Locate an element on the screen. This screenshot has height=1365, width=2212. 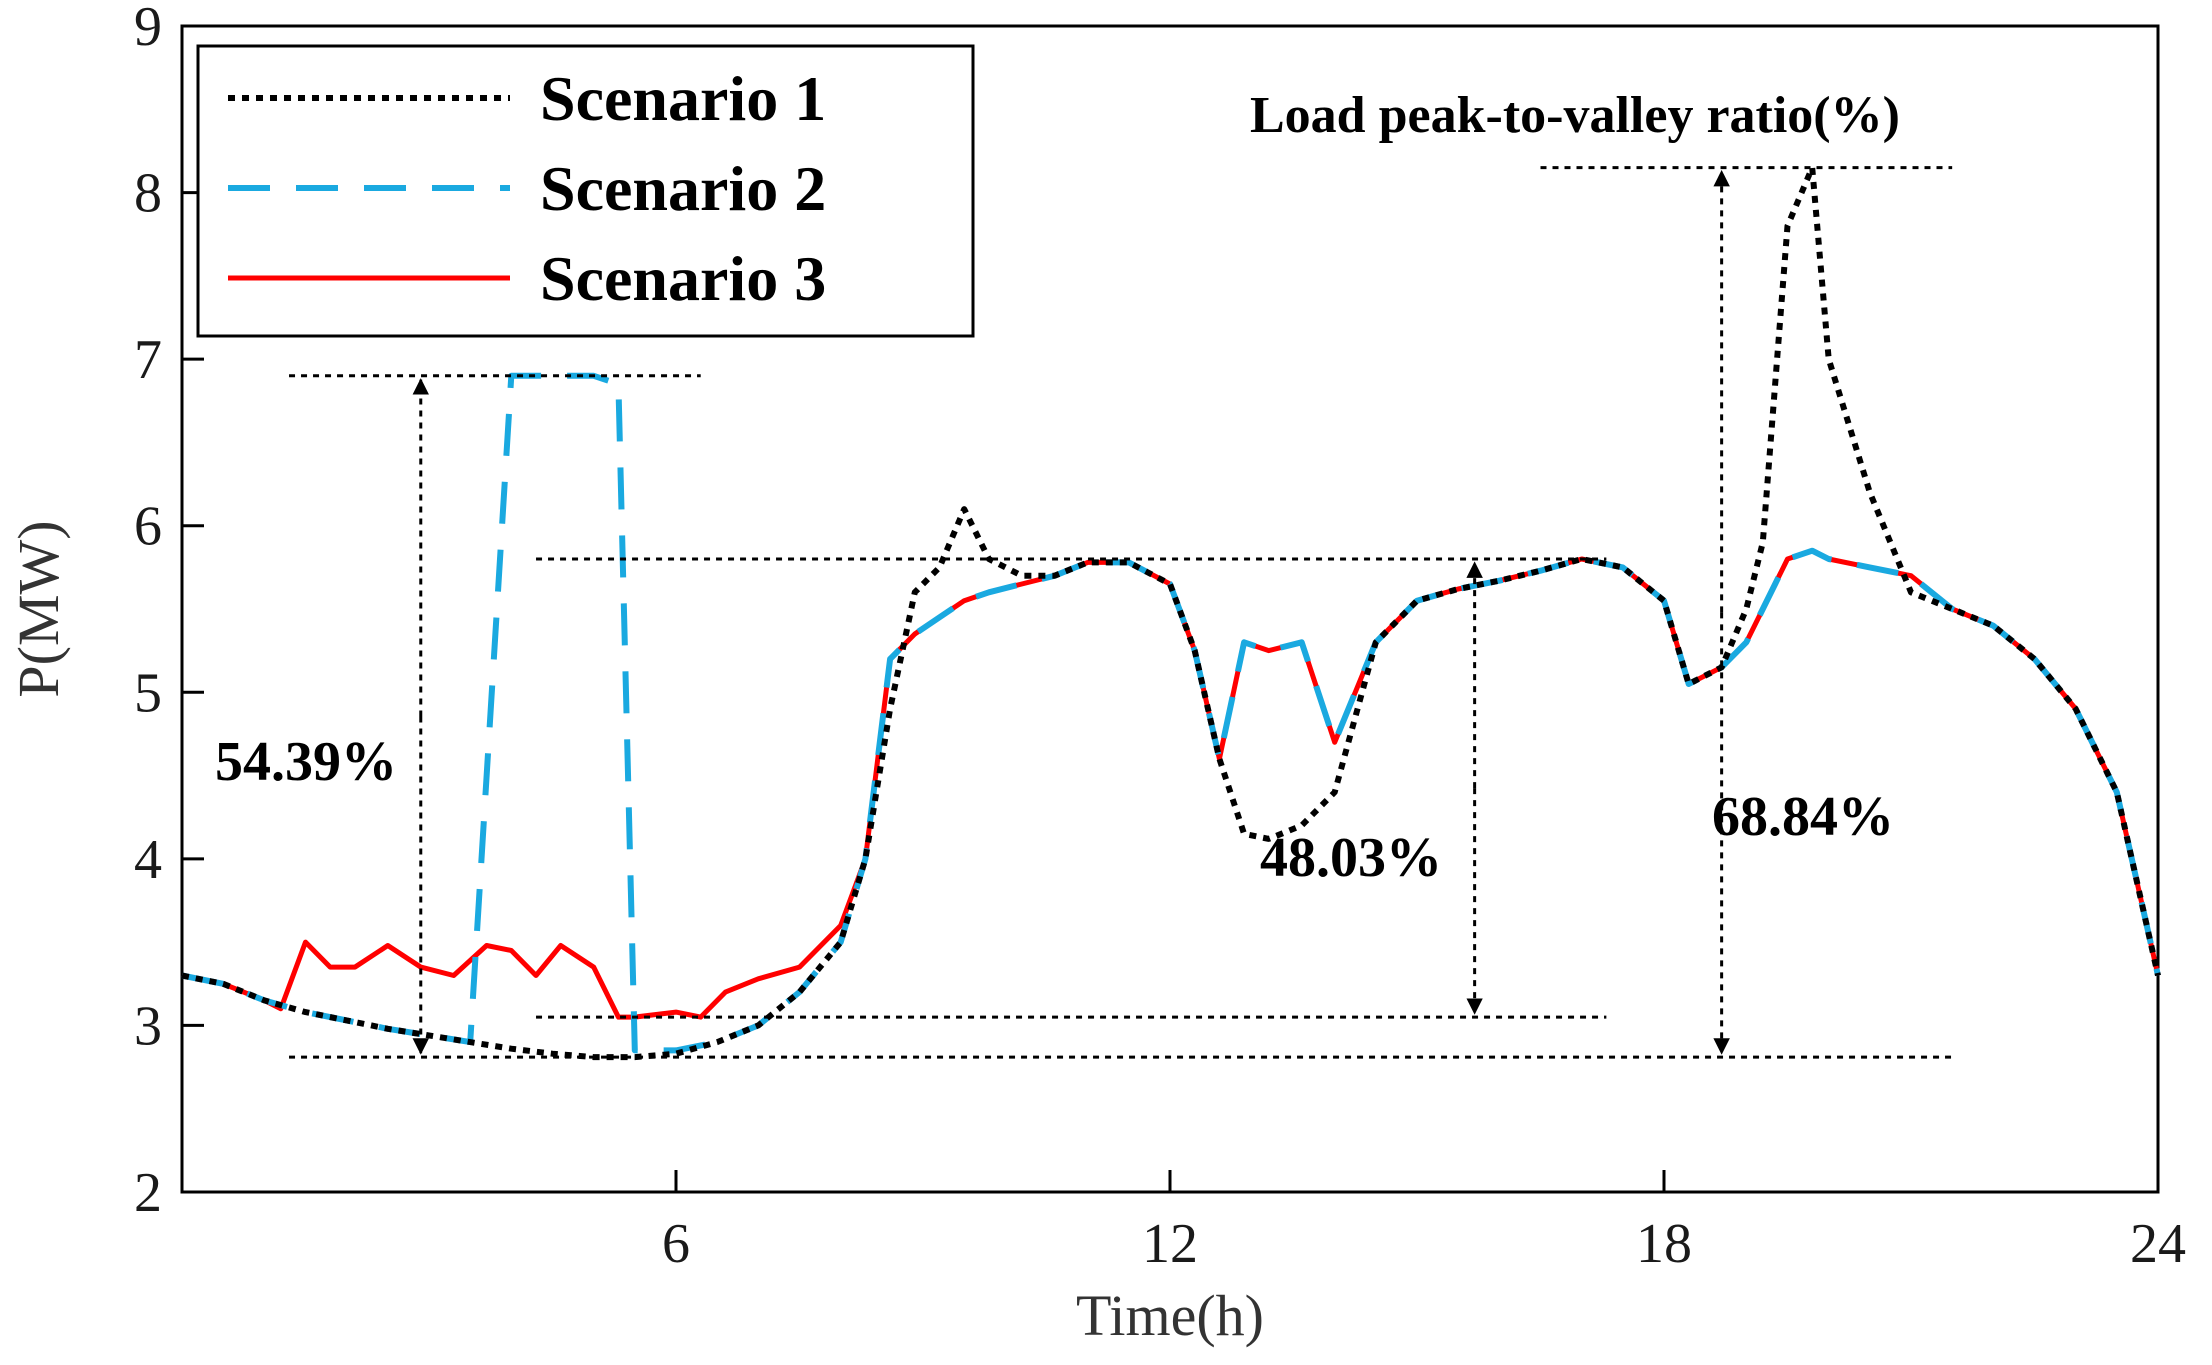
legend: Scenario 1 Scenario 2 Scenario 3 is located at coordinates (585, 191).